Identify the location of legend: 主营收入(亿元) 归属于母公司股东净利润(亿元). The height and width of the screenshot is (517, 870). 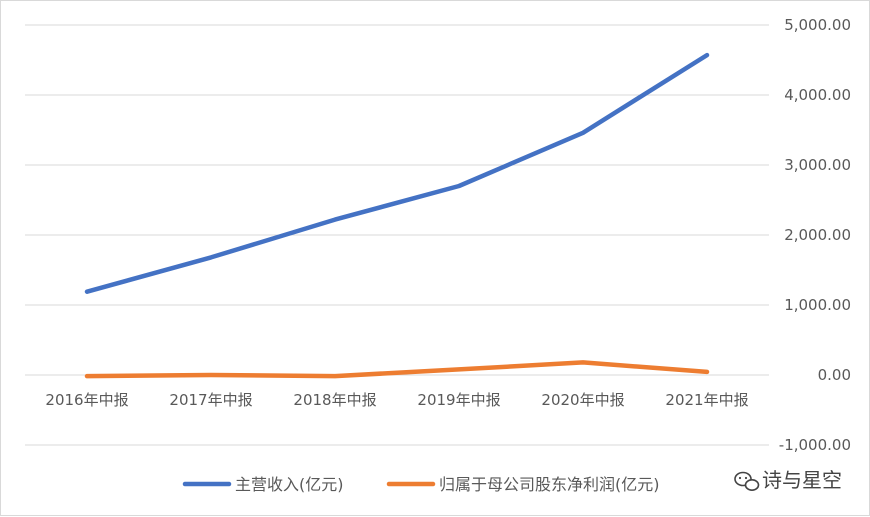
(421, 484).